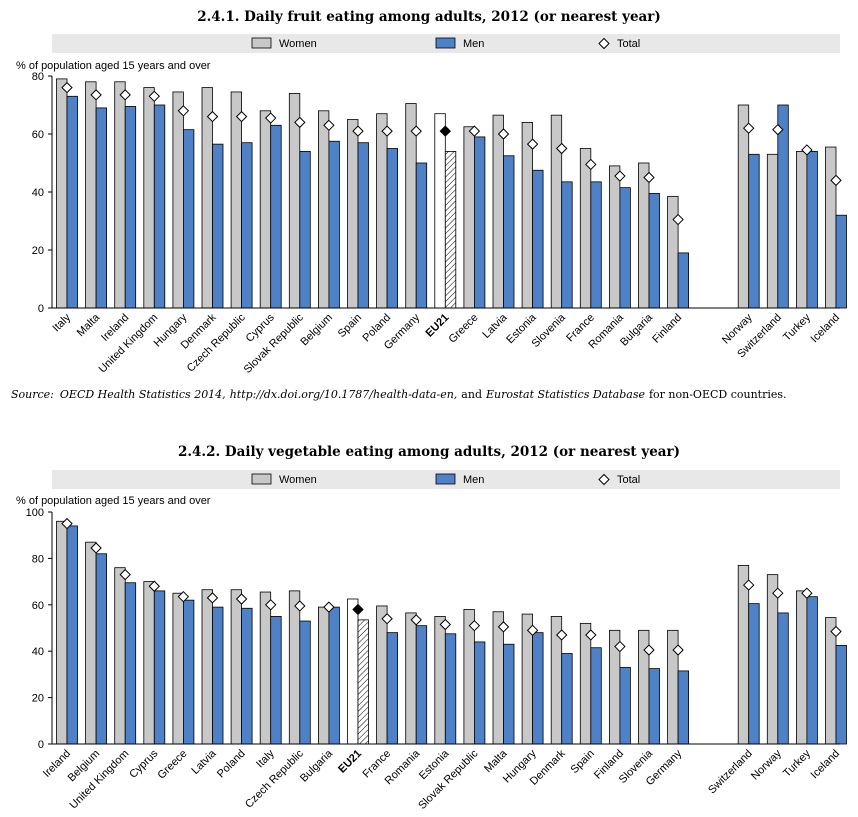  What do you see at coordinates (72, 202) in the screenshot?
I see `bar-men-italy` at bounding box center [72, 202].